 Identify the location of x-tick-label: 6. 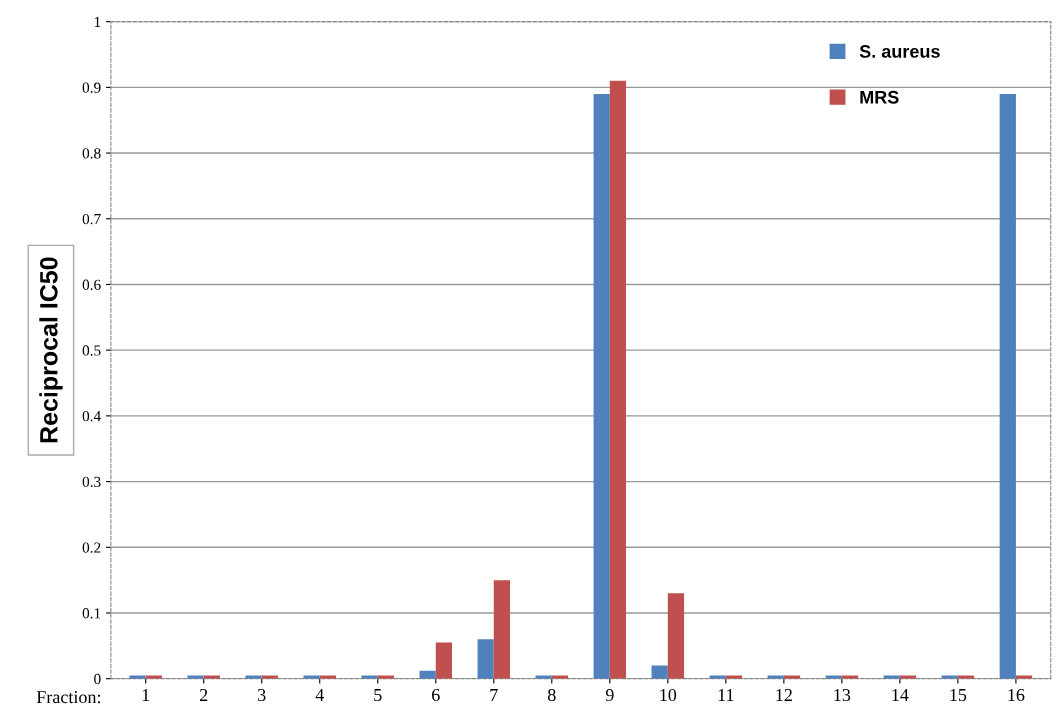
(436, 695).